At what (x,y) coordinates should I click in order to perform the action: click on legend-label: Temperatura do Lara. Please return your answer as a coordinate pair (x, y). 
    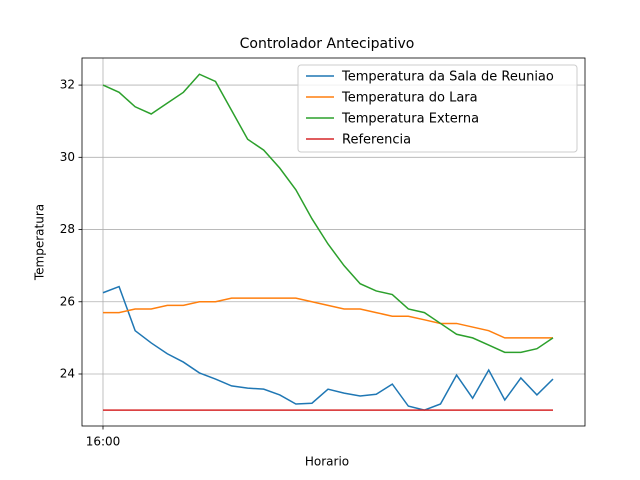
    Looking at the image, I should click on (409, 98).